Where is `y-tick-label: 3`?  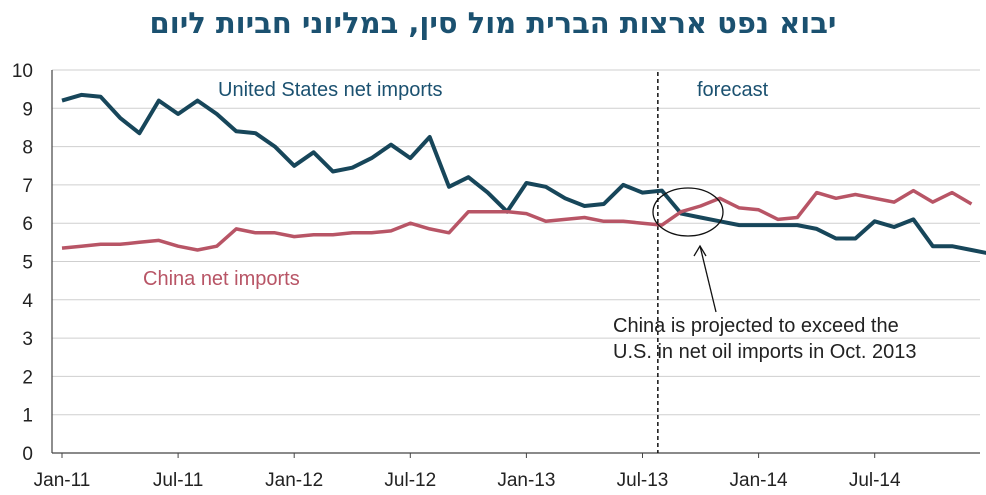 y-tick-label: 3 is located at coordinates (27, 339).